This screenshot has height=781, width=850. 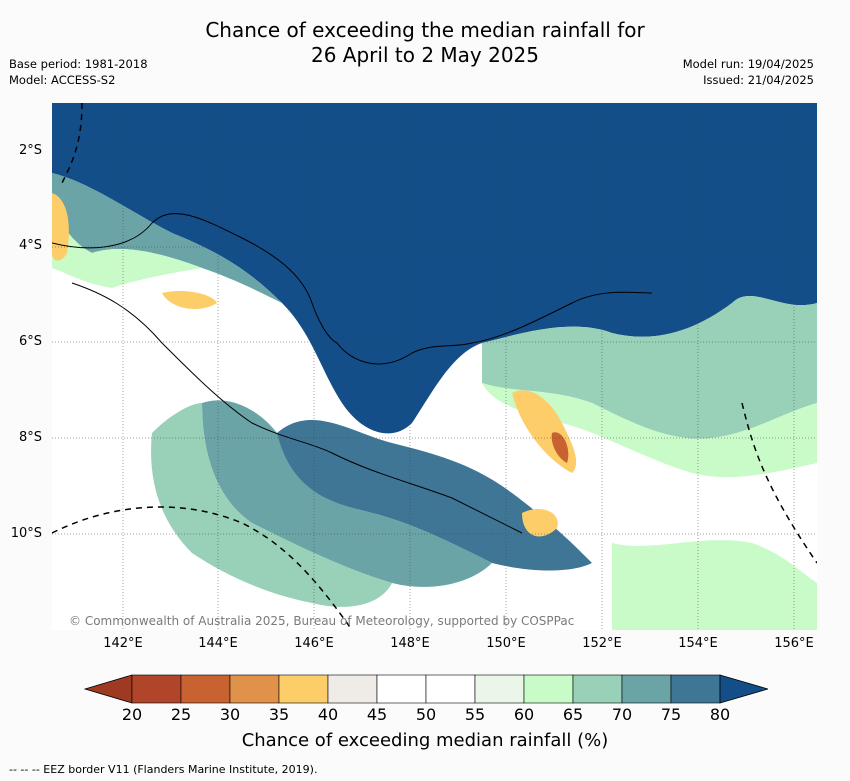 I want to click on lon-label-144e: 144°E, so click(x=218, y=643).